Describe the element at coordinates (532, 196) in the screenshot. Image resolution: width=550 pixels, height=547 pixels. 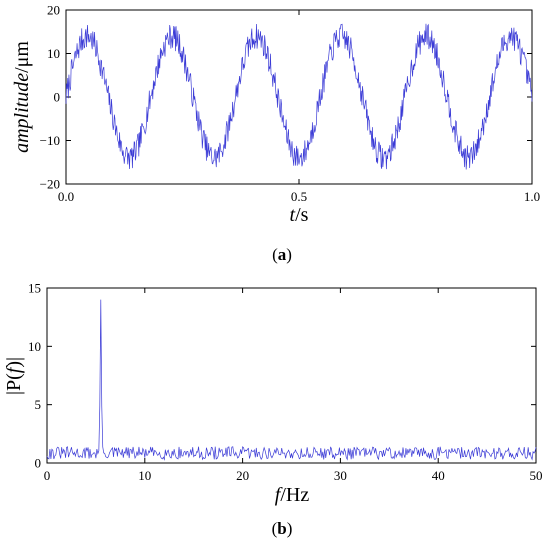
I see `x-tick-label-a-2: 1.0` at that location.